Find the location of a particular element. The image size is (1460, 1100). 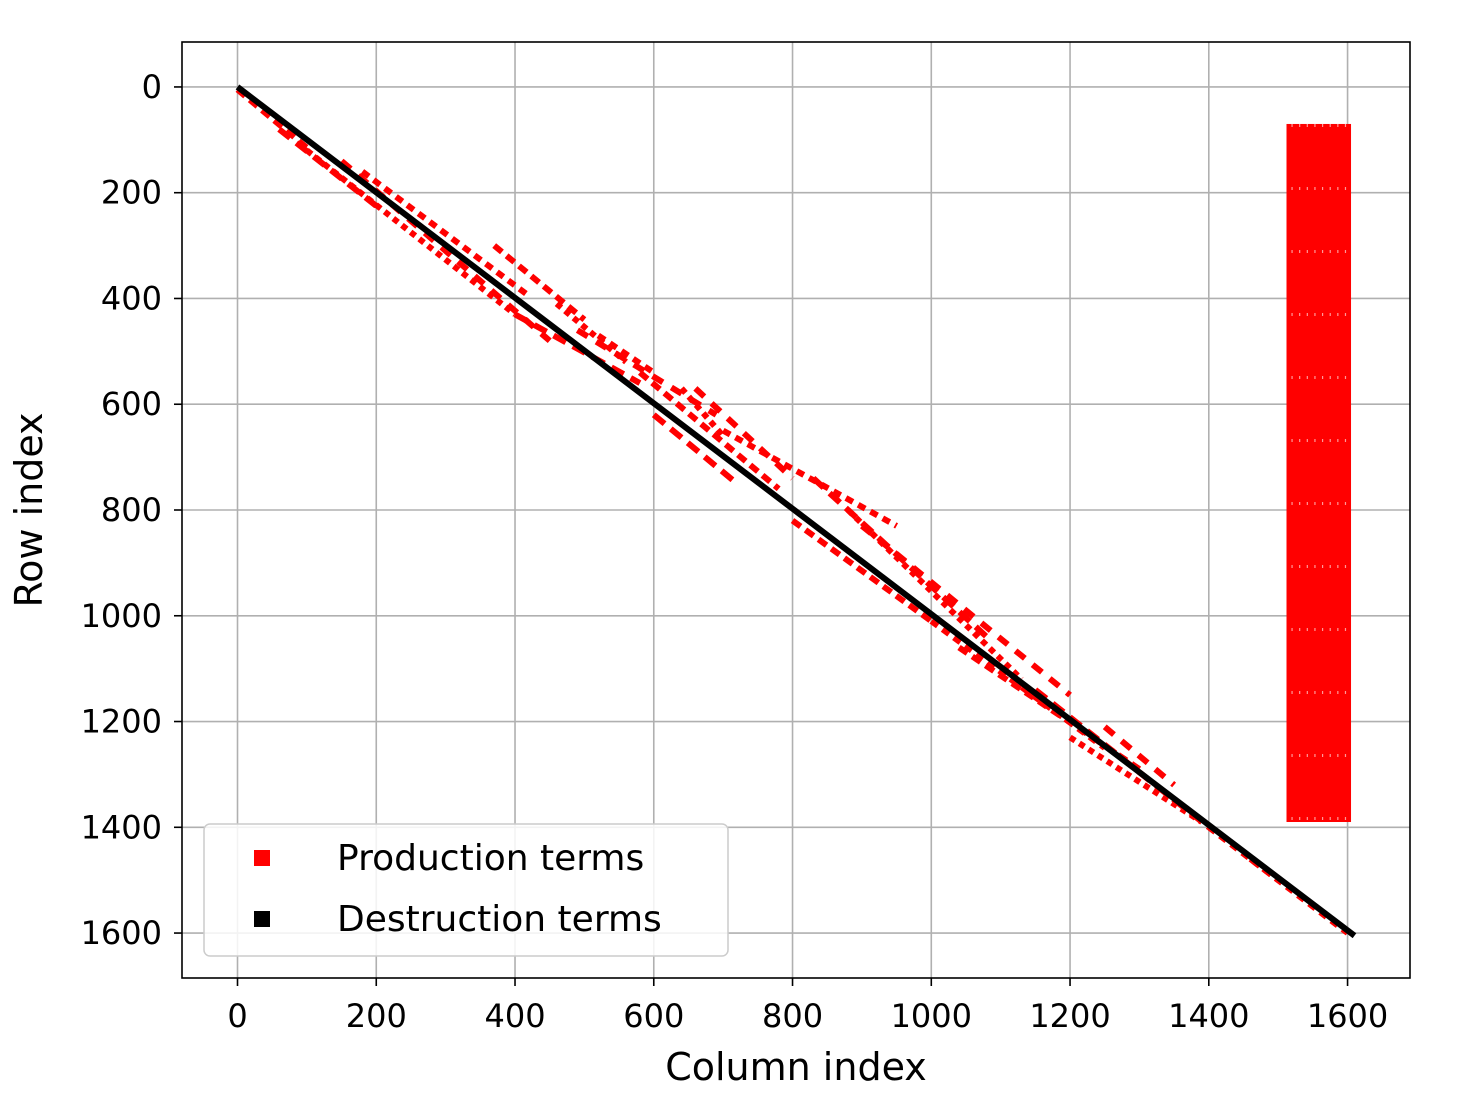

y-axis-title: Row index is located at coordinates (29, 509).